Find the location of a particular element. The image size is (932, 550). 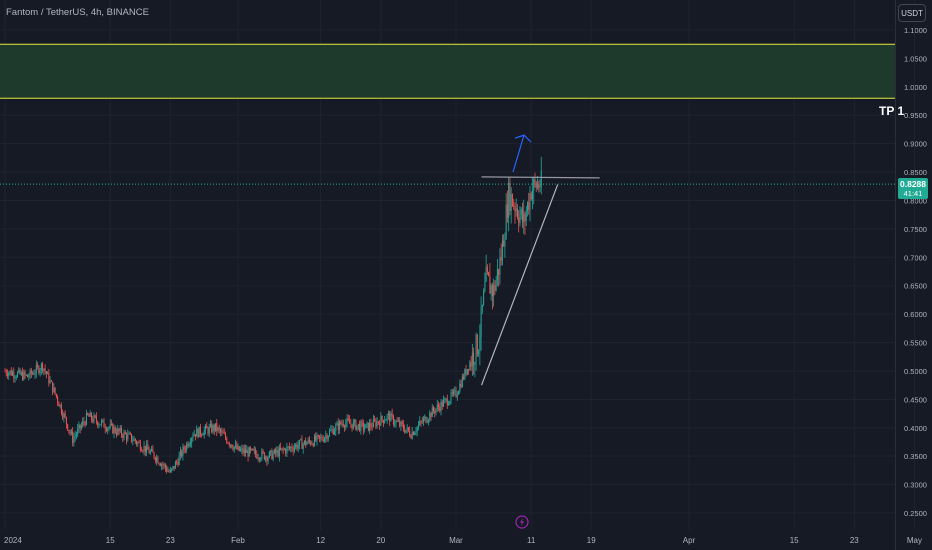

lightning-icon is located at coordinates (522, 522).